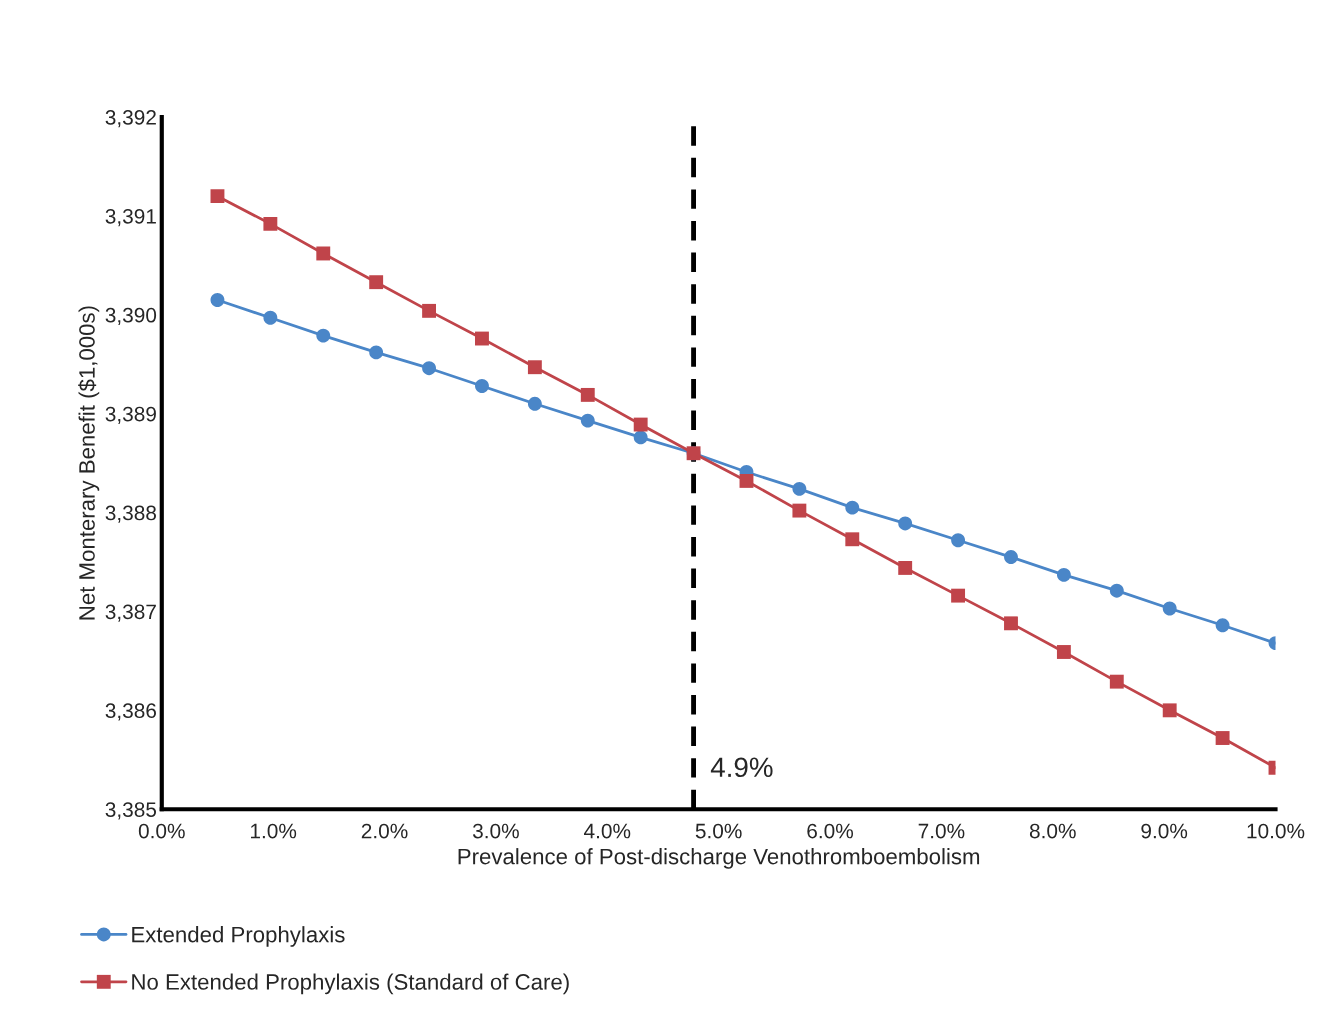 The height and width of the screenshot is (1009, 1337). What do you see at coordinates (1276, 831) in the screenshot?
I see `x-tick-label: 10.0%` at bounding box center [1276, 831].